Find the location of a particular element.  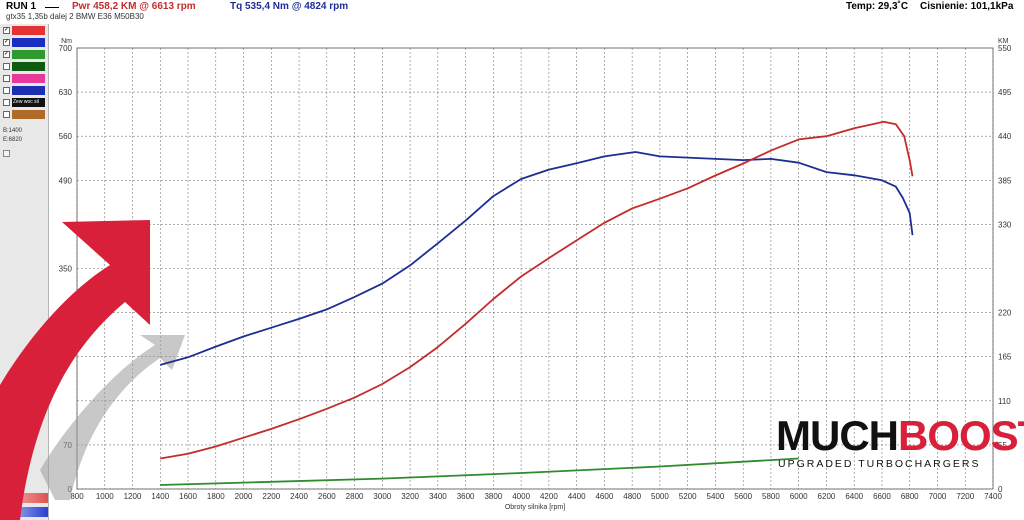

x-tick-label: 4200 is located at coordinates (549, 496).